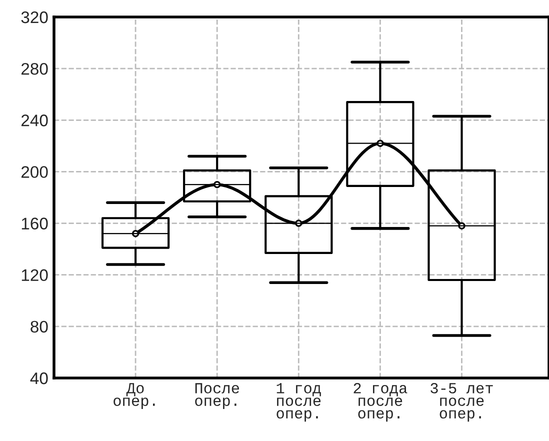 This screenshot has width=549, height=441. Describe the element at coordinates (461, 402) in the screenshot. I see `x-tick-label: 3-5 лет после опер.` at that location.